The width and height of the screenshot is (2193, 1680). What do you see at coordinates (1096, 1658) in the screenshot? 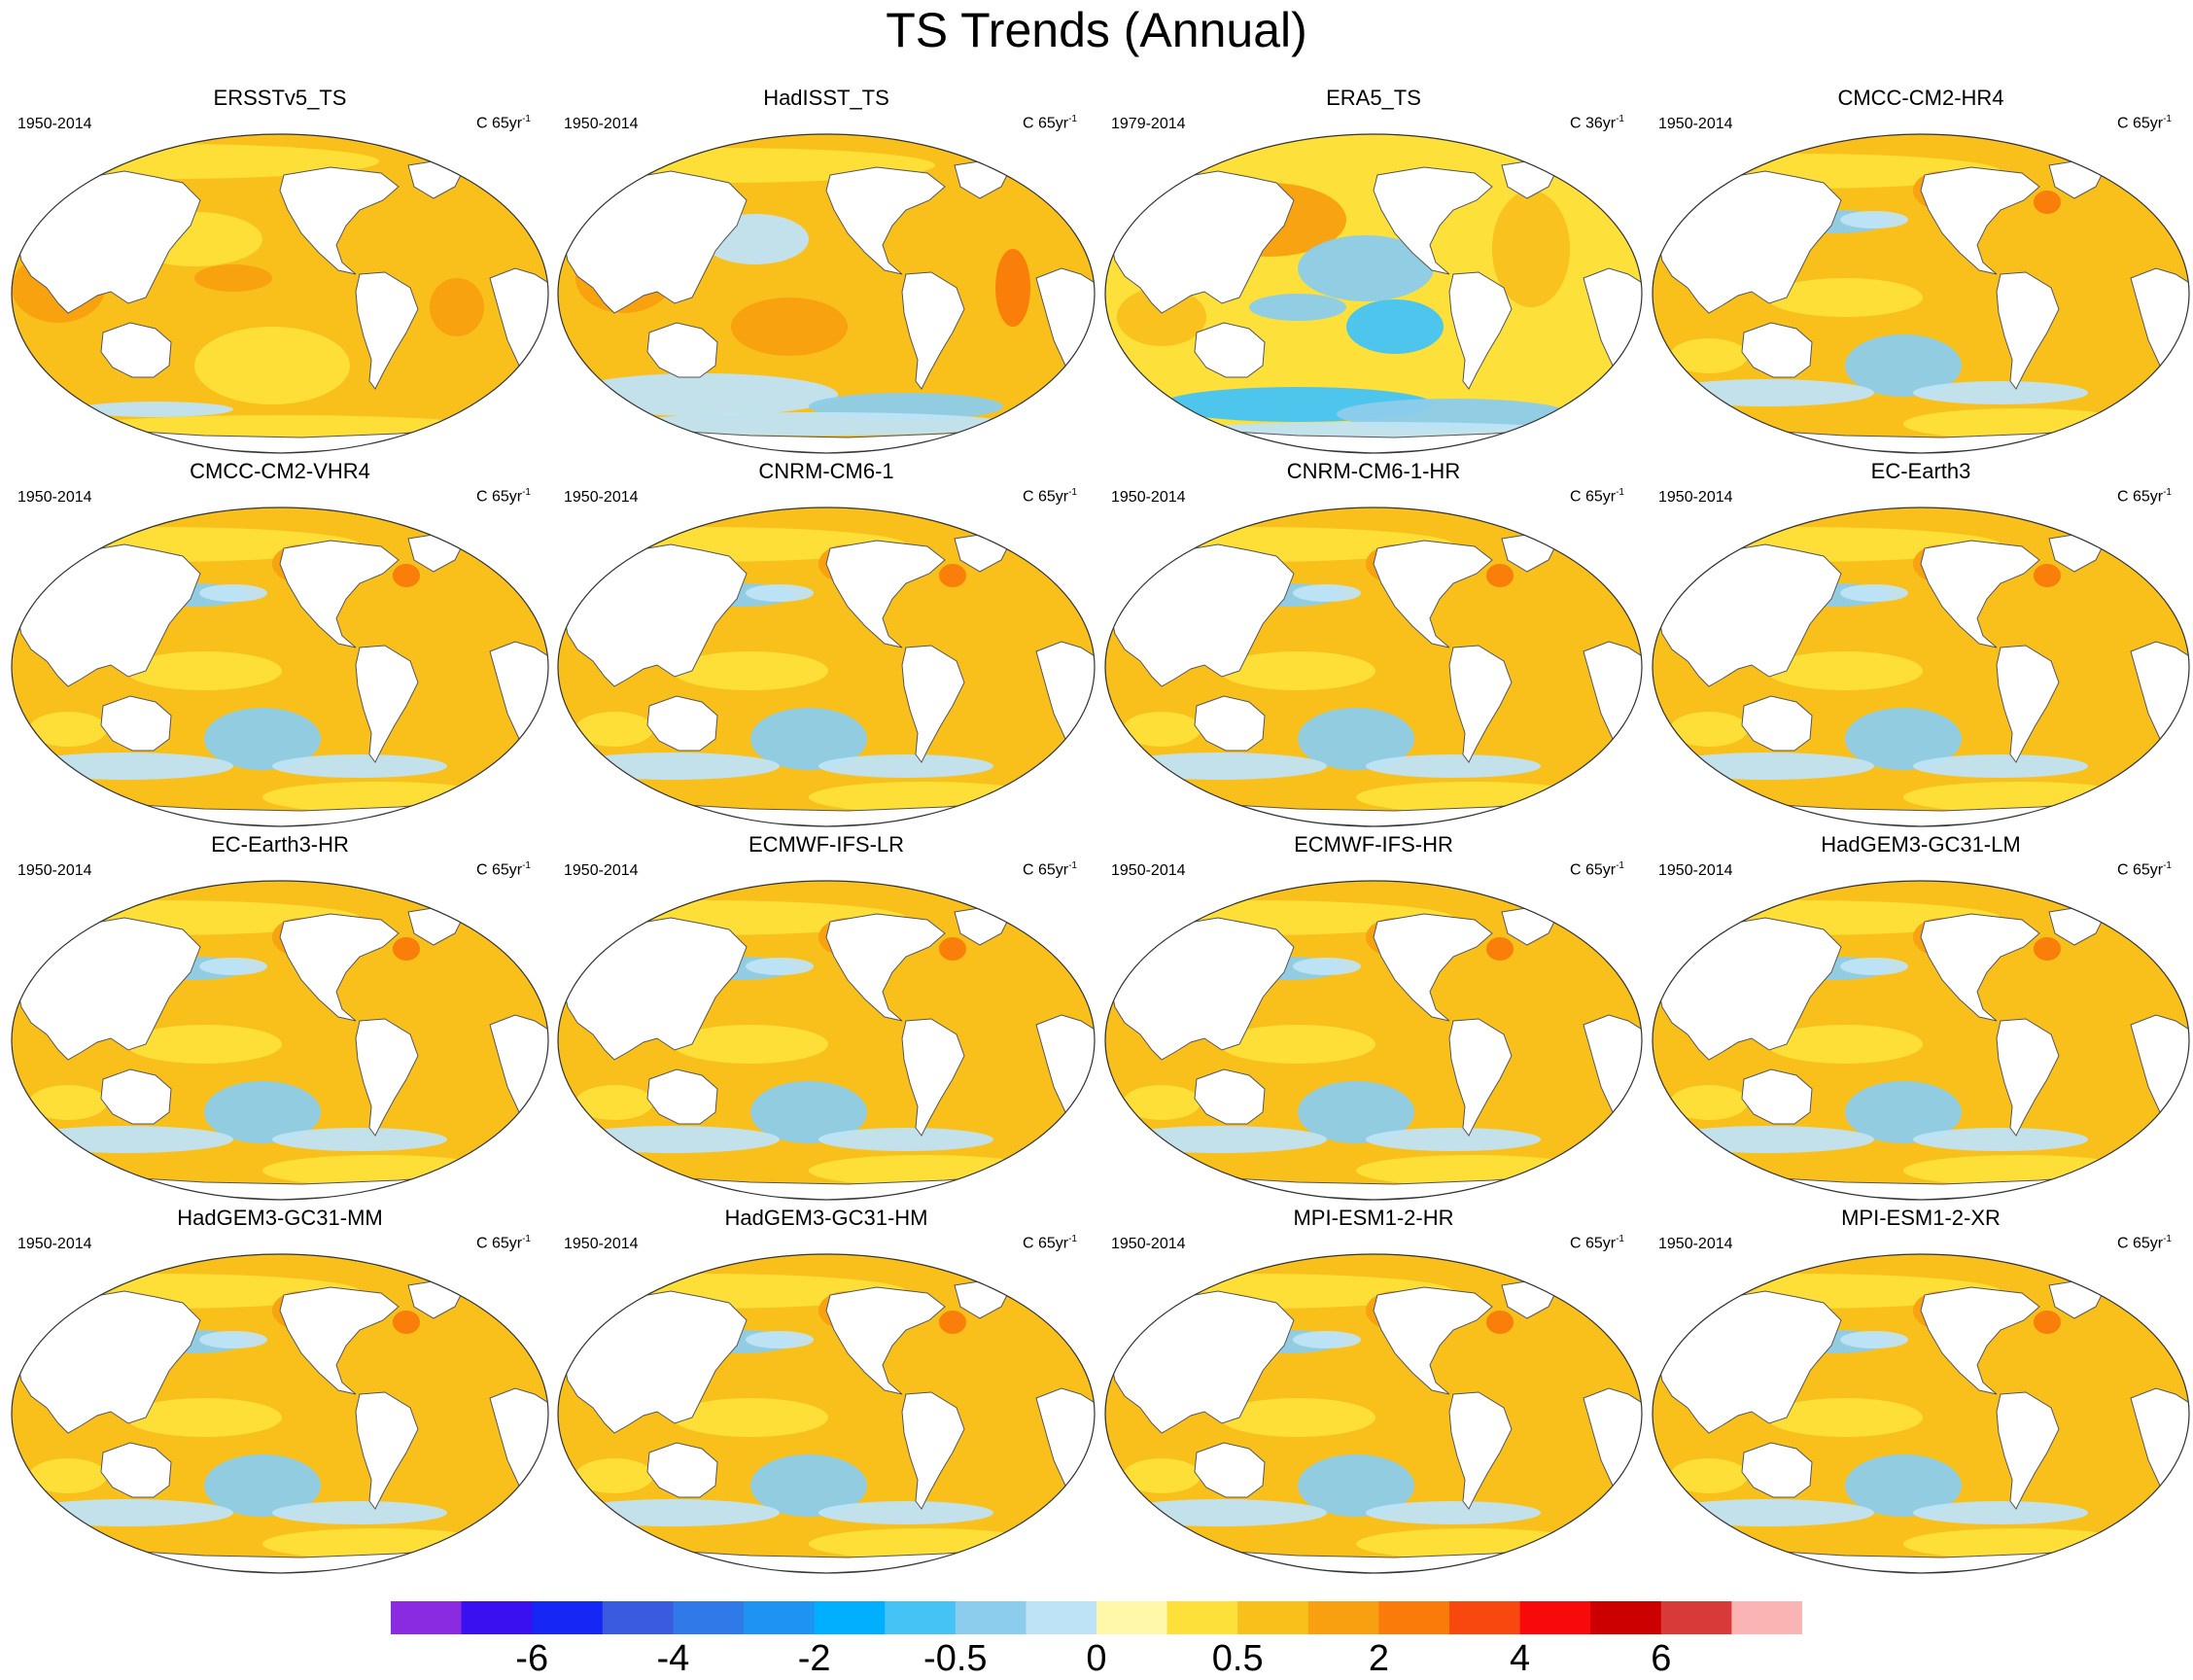
I see `colorbar-tick-label: 0` at bounding box center [1096, 1658].